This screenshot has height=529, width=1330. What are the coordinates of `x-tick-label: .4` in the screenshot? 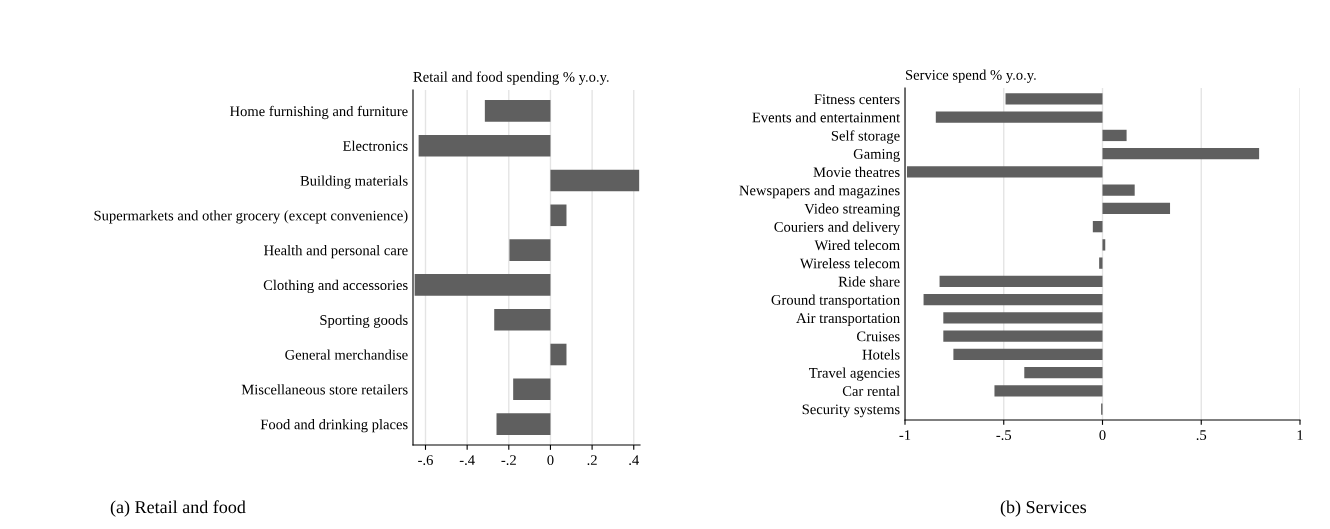 It's located at (634, 460).